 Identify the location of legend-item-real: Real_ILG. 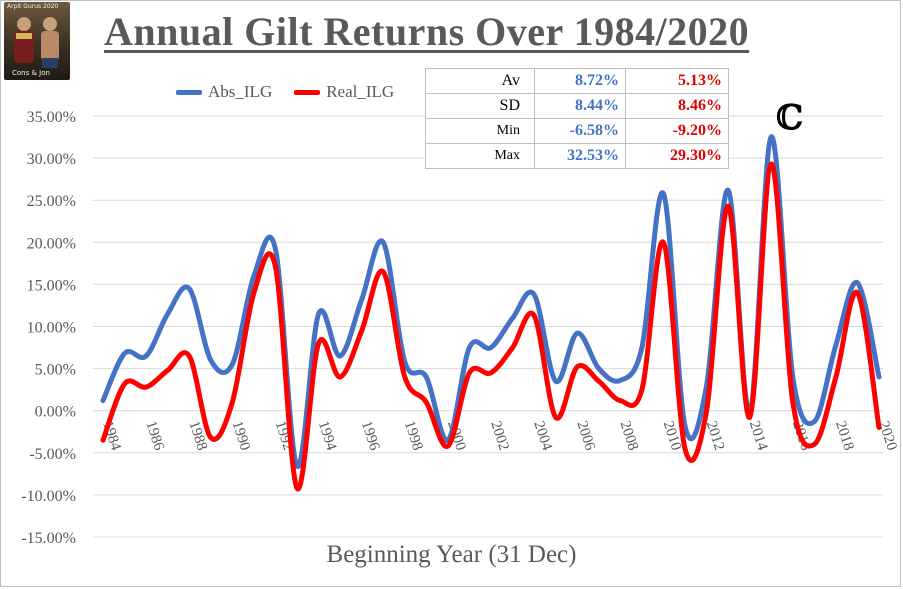
(344, 92).